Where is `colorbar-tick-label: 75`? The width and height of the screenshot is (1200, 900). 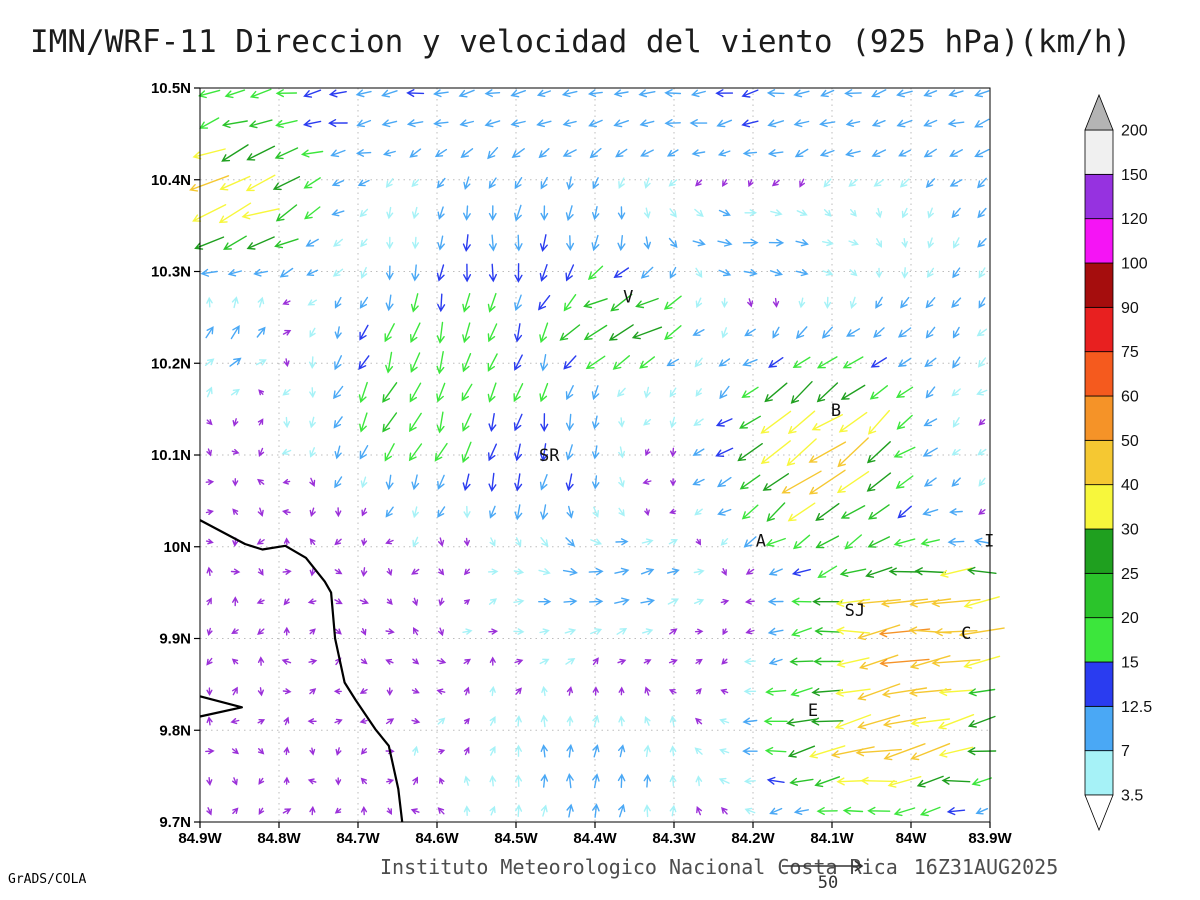
colorbar-tick-label: 75 is located at coordinates (1130, 352).